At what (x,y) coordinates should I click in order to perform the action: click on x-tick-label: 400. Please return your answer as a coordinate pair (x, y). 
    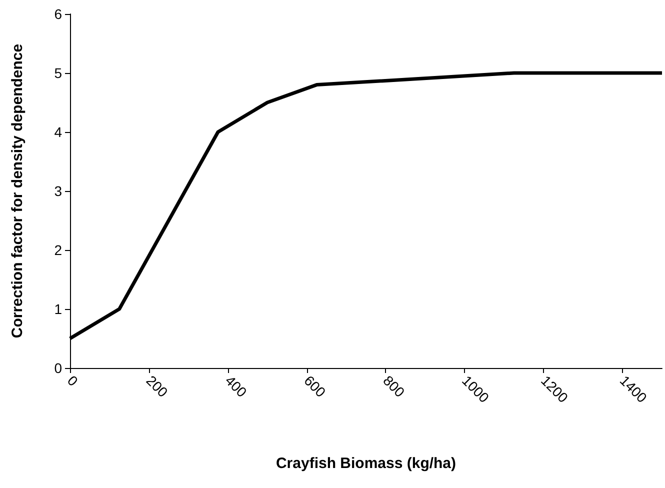
    Looking at the image, I should click on (236, 386).